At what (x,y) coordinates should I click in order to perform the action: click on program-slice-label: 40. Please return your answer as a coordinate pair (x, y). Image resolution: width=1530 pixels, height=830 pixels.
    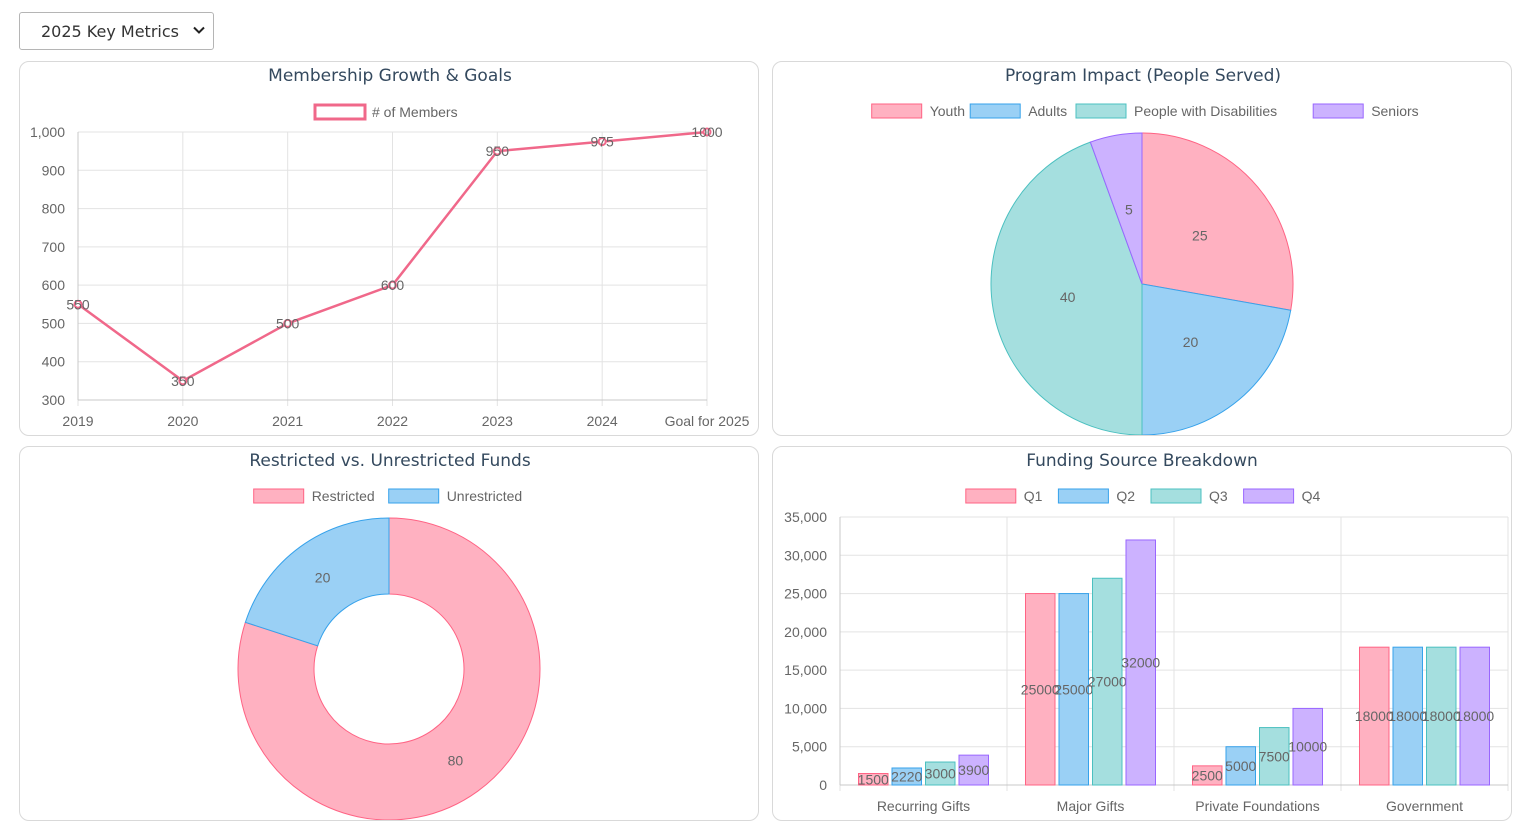
    Looking at the image, I should click on (1068, 297).